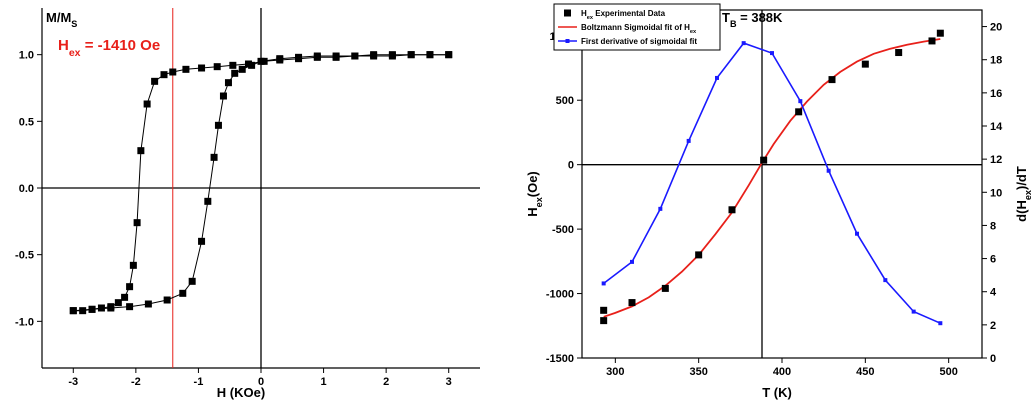 The image size is (1034, 405). I want to click on y-right-tick-label: 6, so click(993, 260).